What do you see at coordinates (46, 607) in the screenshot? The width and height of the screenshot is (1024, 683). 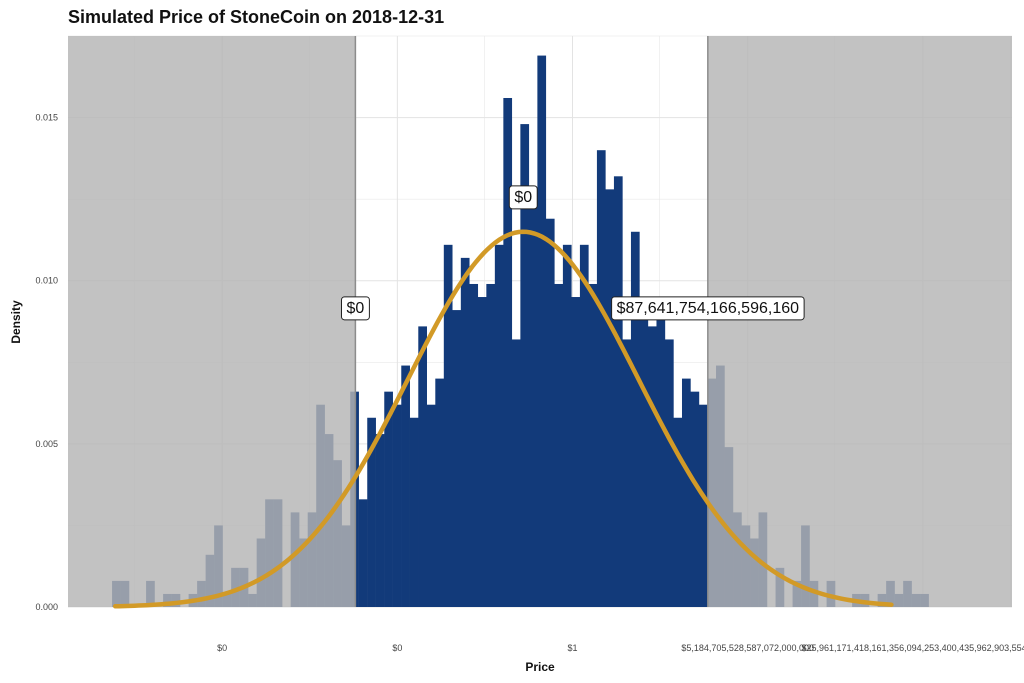 I see `y-tick-label: 0.000` at bounding box center [46, 607].